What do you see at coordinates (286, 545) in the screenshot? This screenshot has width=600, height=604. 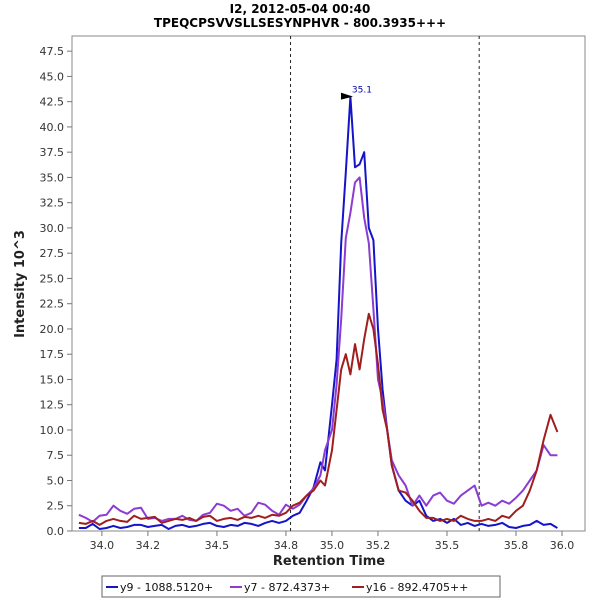 I see `x-tick-label: 34.8` at bounding box center [286, 545].